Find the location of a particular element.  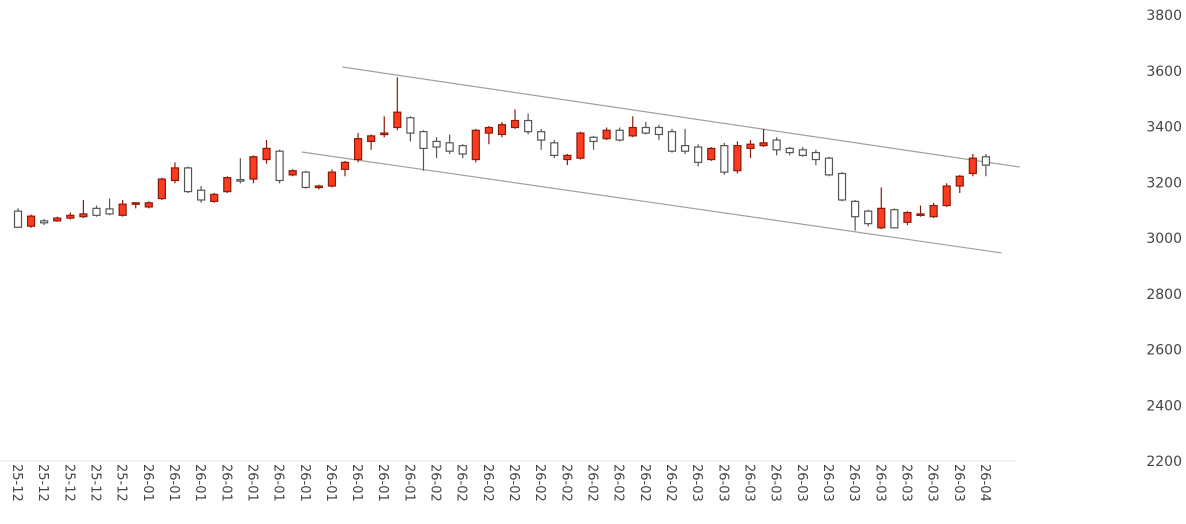

y-tick-label: 2400 is located at coordinates (1164, 406).